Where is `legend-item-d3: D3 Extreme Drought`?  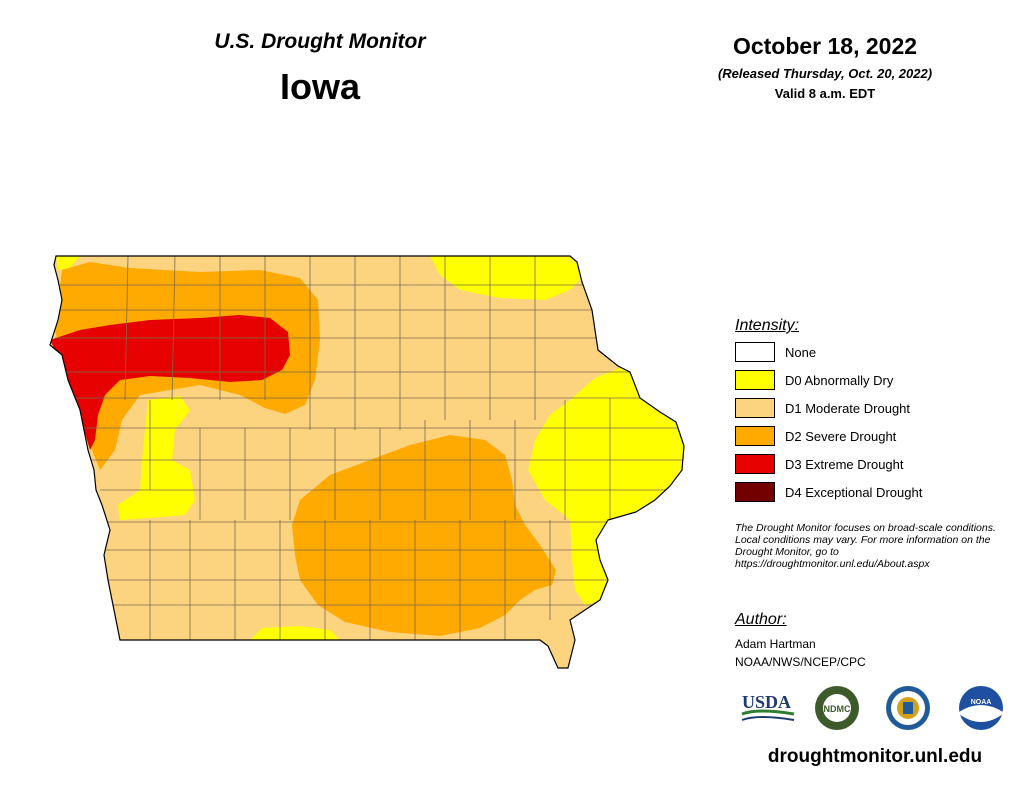
legend-item-d3: D3 Extreme Drought is located at coordinates (865, 468).